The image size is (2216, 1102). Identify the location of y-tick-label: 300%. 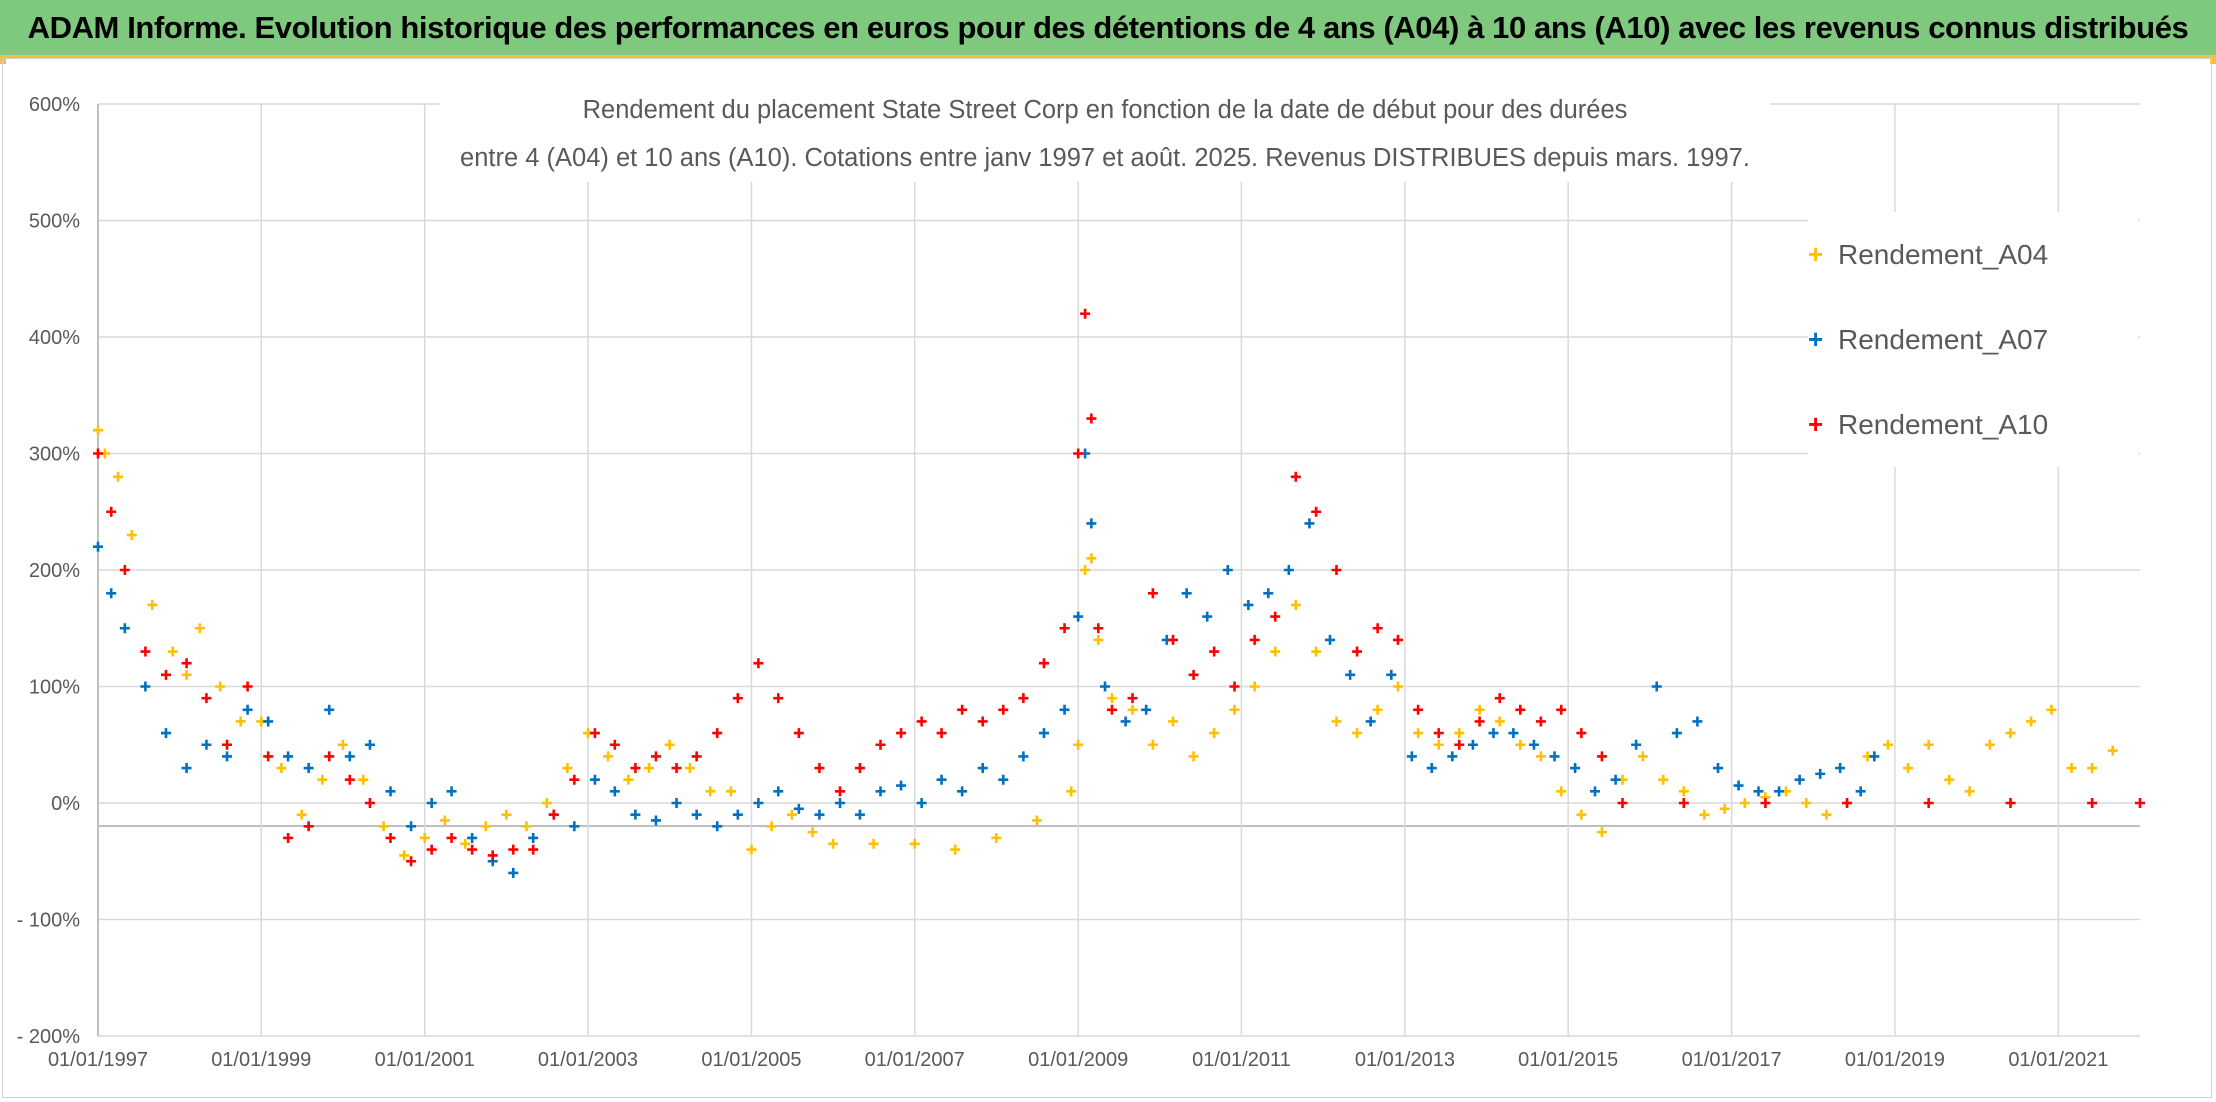
(54, 455).